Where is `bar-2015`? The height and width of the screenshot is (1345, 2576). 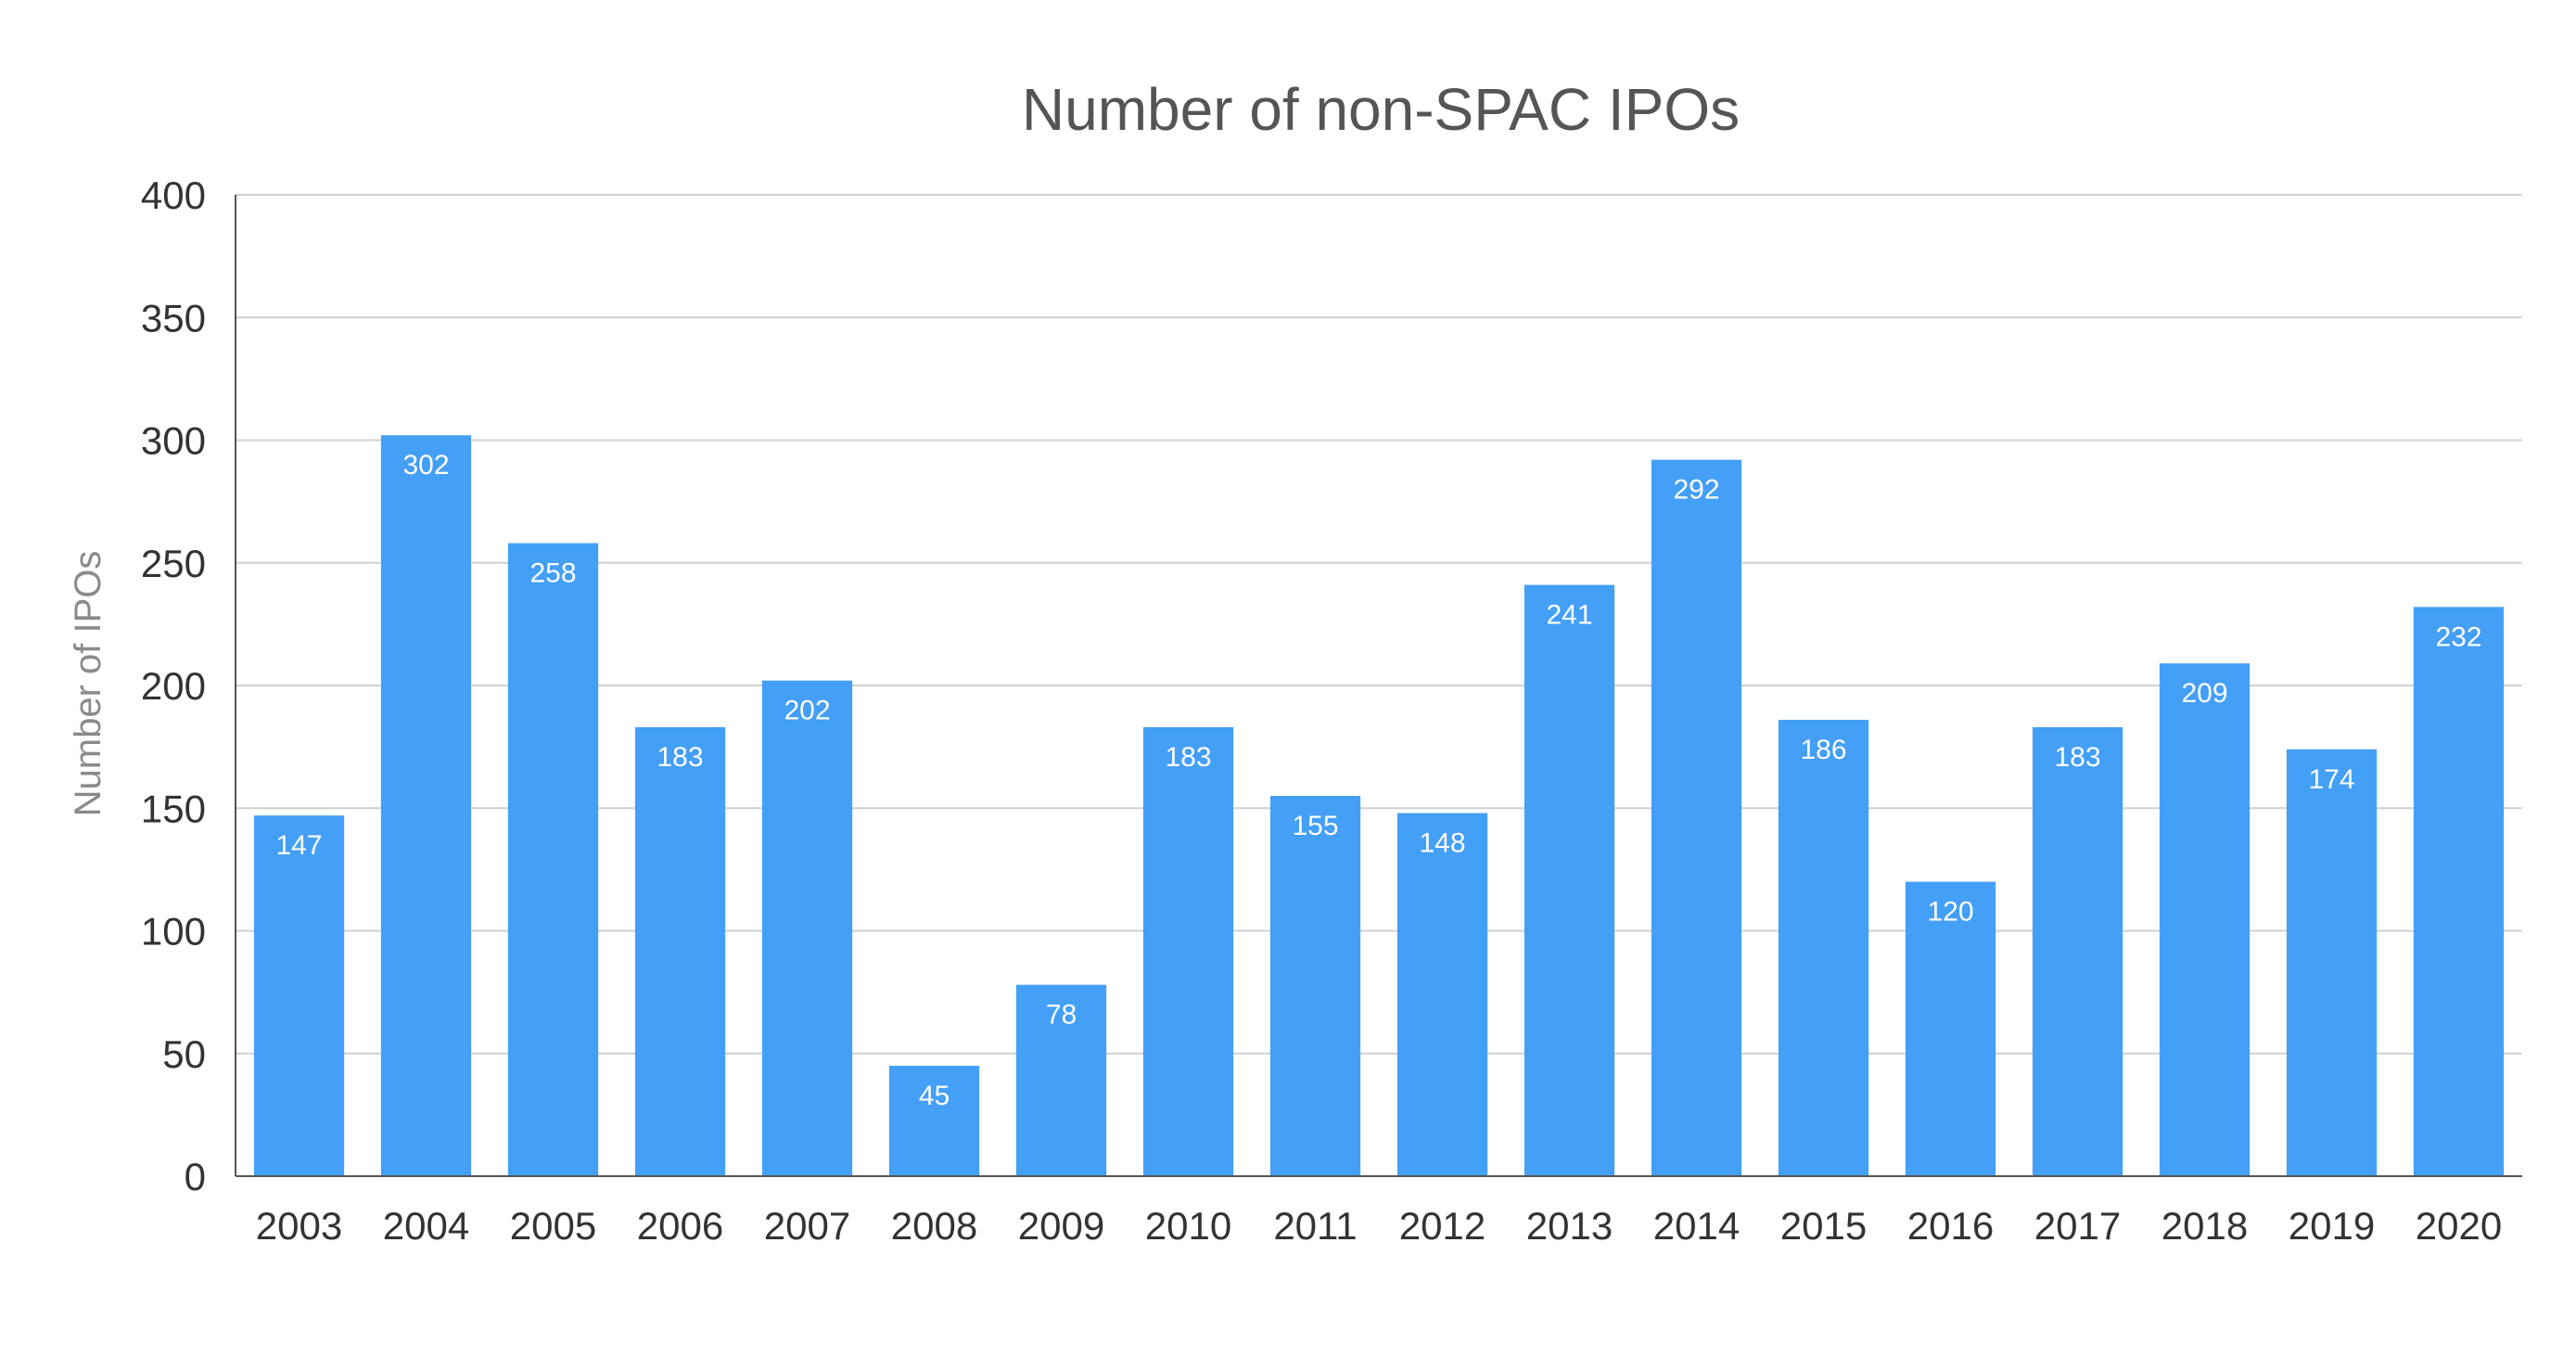 bar-2015 is located at coordinates (1823, 948).